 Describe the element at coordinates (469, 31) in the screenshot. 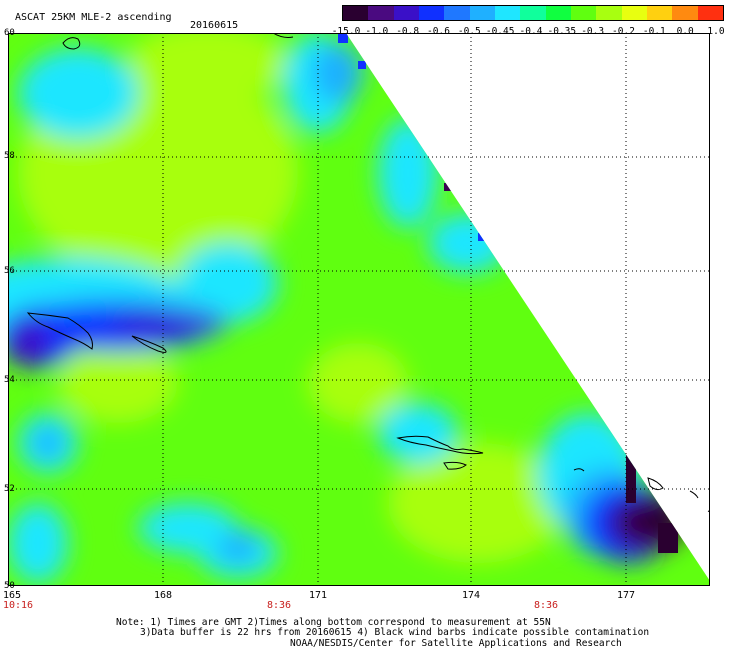

I see `color-scale-tick-label: -0.5` at that location.